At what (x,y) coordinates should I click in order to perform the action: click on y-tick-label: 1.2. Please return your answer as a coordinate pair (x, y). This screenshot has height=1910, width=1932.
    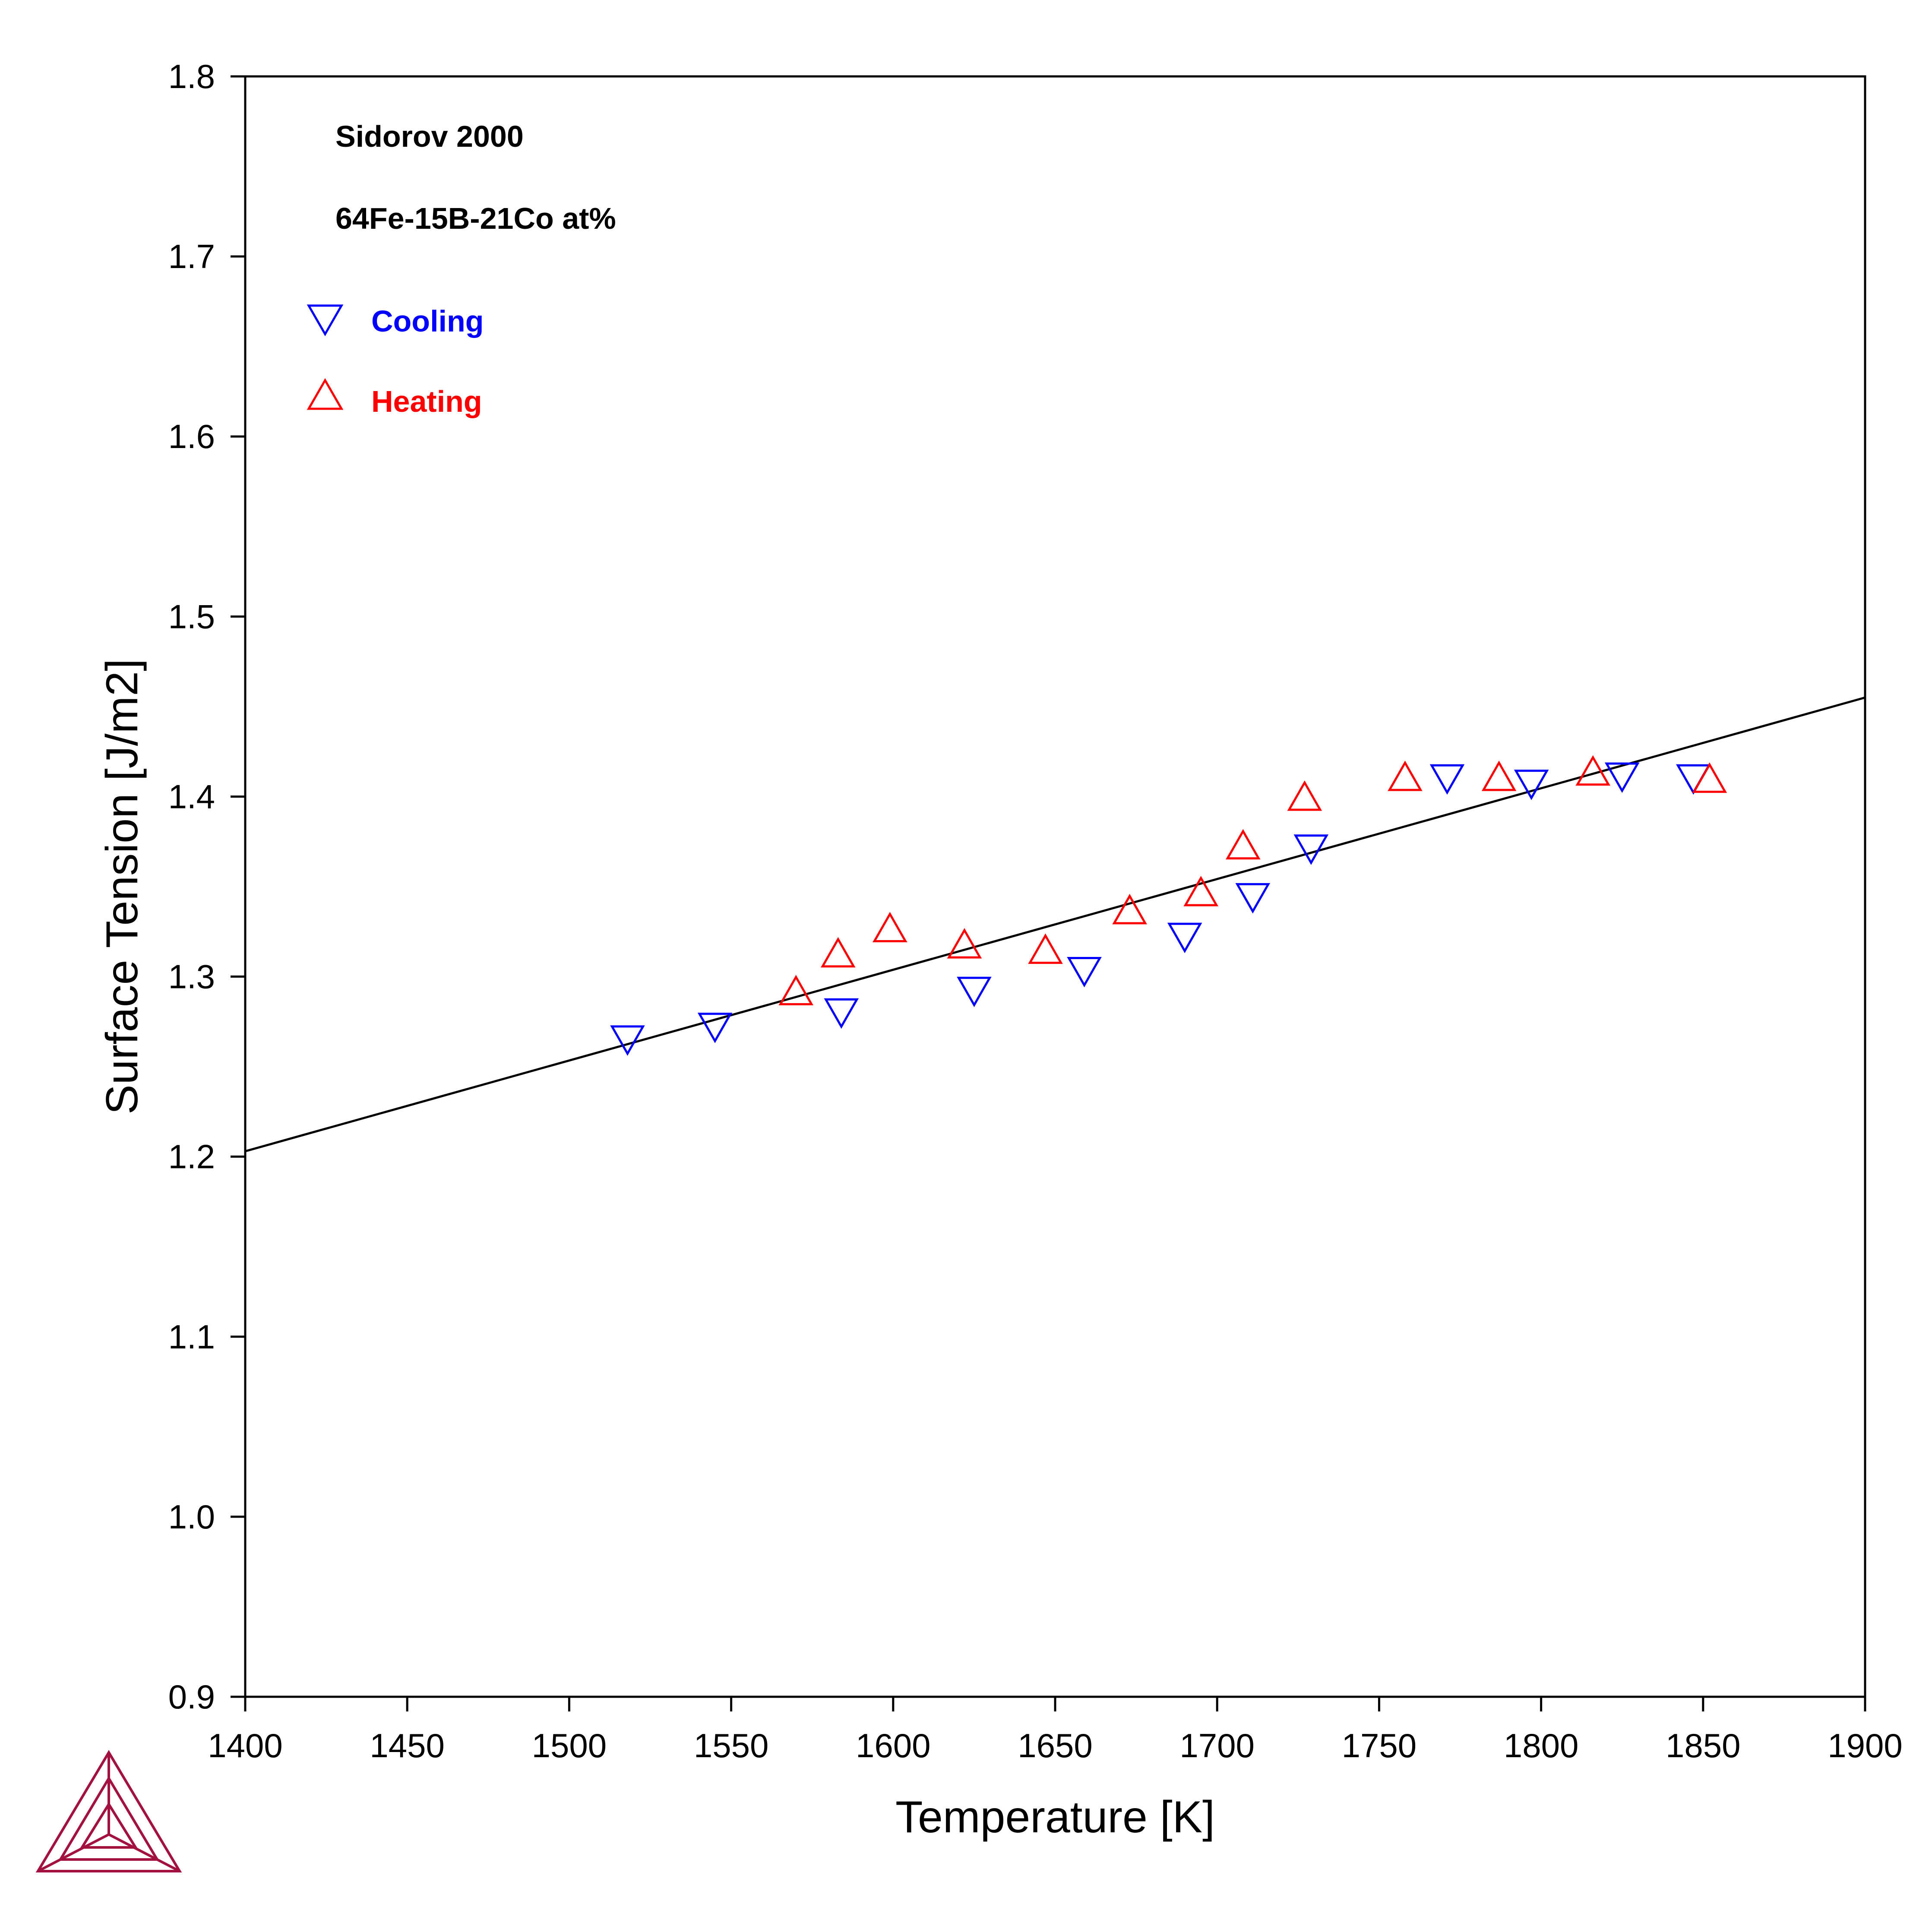
    Looking at the image, I should click on (191, 1157).